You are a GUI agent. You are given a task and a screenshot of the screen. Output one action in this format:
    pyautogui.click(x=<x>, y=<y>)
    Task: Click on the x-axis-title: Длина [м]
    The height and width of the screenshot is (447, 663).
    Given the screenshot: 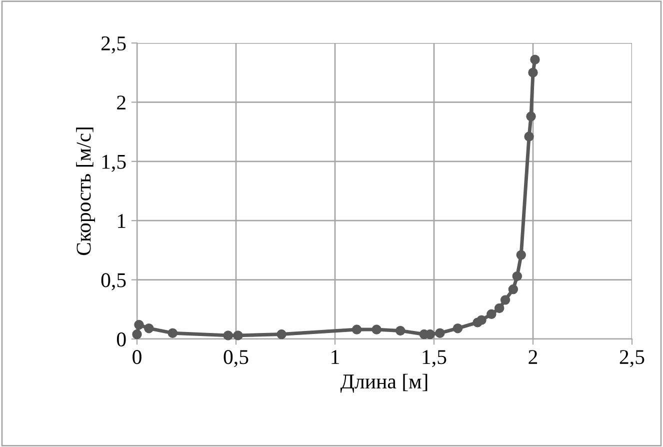 What is the action you would take?
    pyautogui.click(x=384, y=383)
    